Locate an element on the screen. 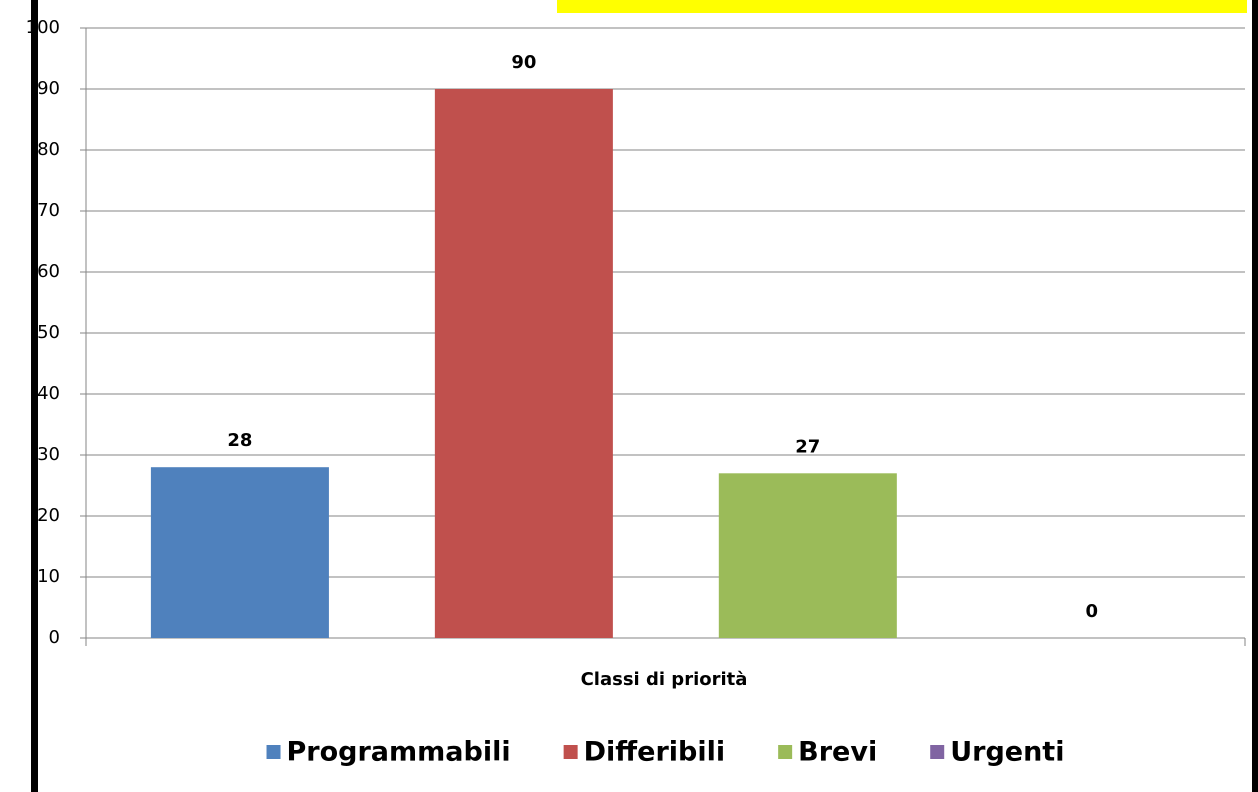  y-tick-label: 0 is located at coordinates (54, 637).